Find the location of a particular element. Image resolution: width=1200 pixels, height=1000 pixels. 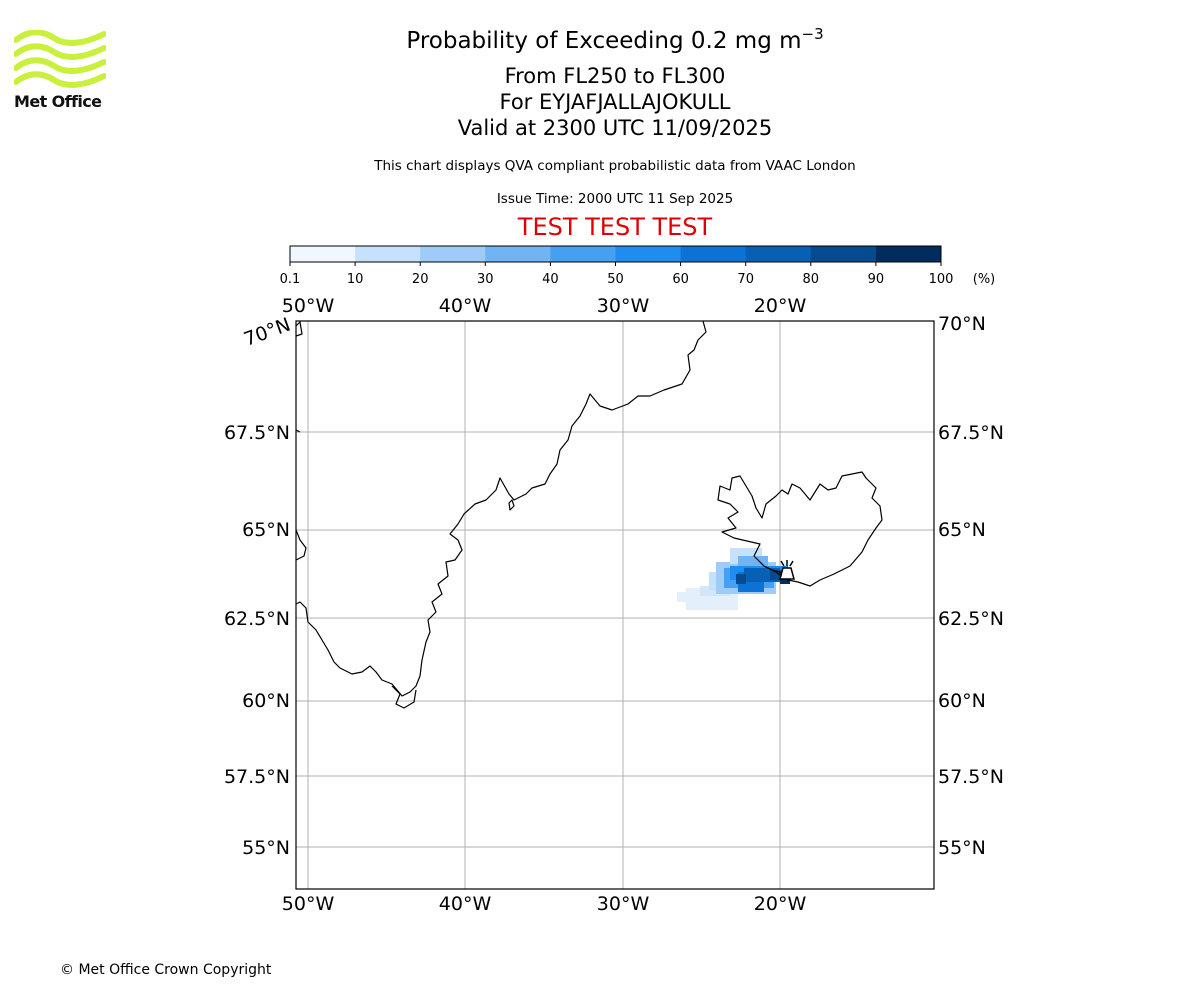

volcano-icon is located at coordinates (787, 570).